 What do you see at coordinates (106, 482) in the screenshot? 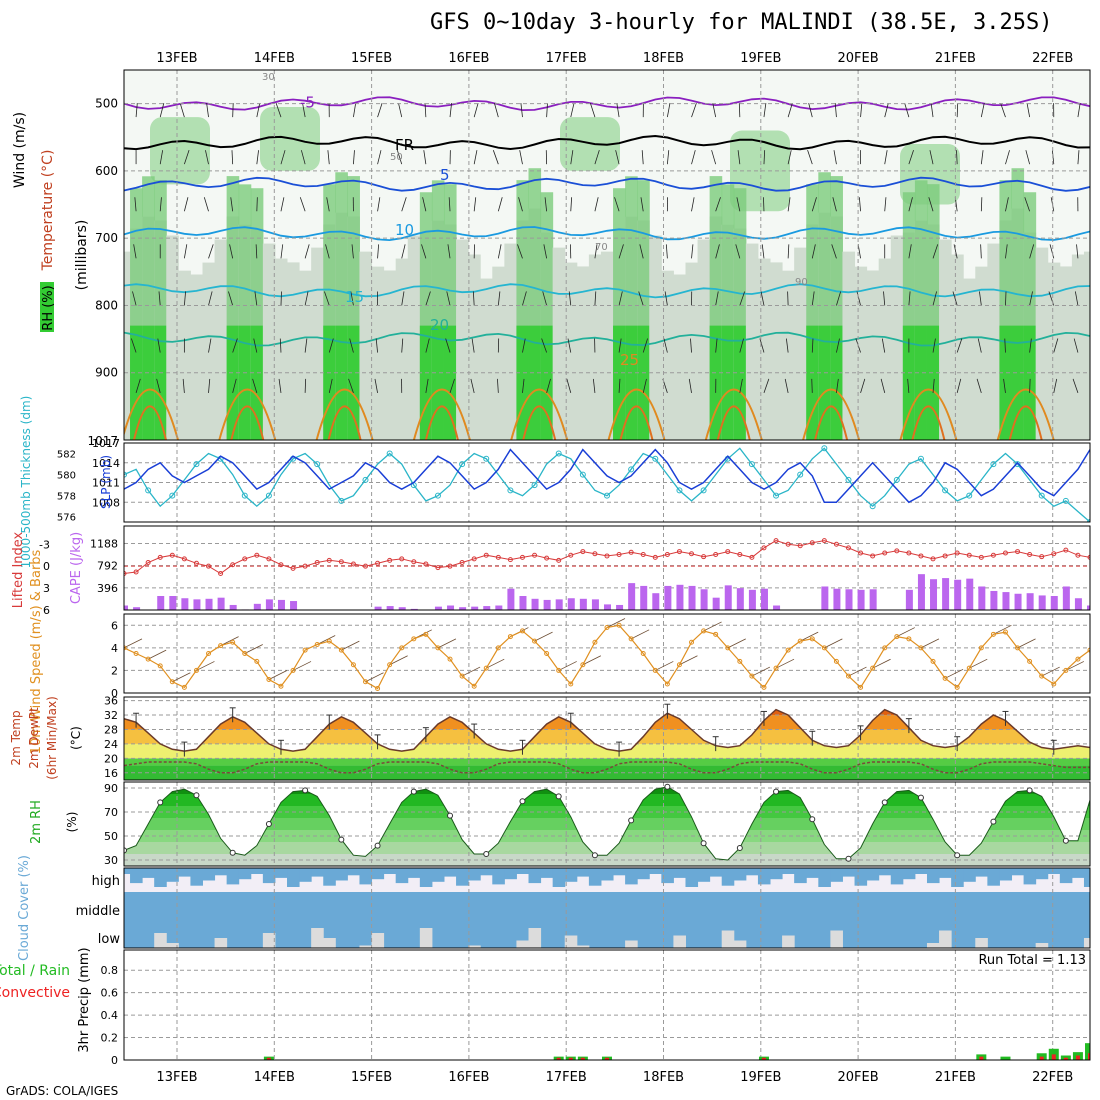
I see `slp-axis-label: SLP (mb)` at bounding box center [106, 482].